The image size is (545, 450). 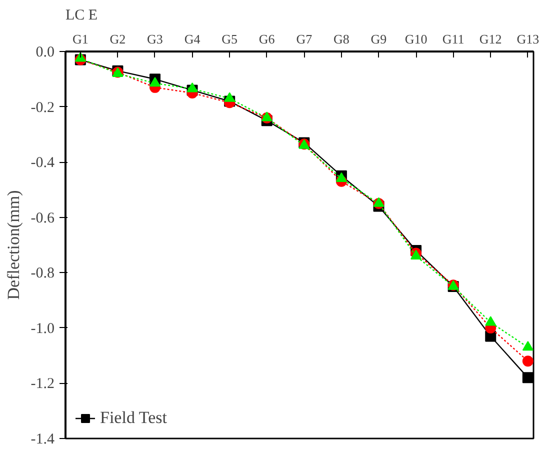 What do you see at coordinates (13, 245) in the screenshot?
I see `y-axis-title: Deflection(mm)` at bounding box center [13, 245].